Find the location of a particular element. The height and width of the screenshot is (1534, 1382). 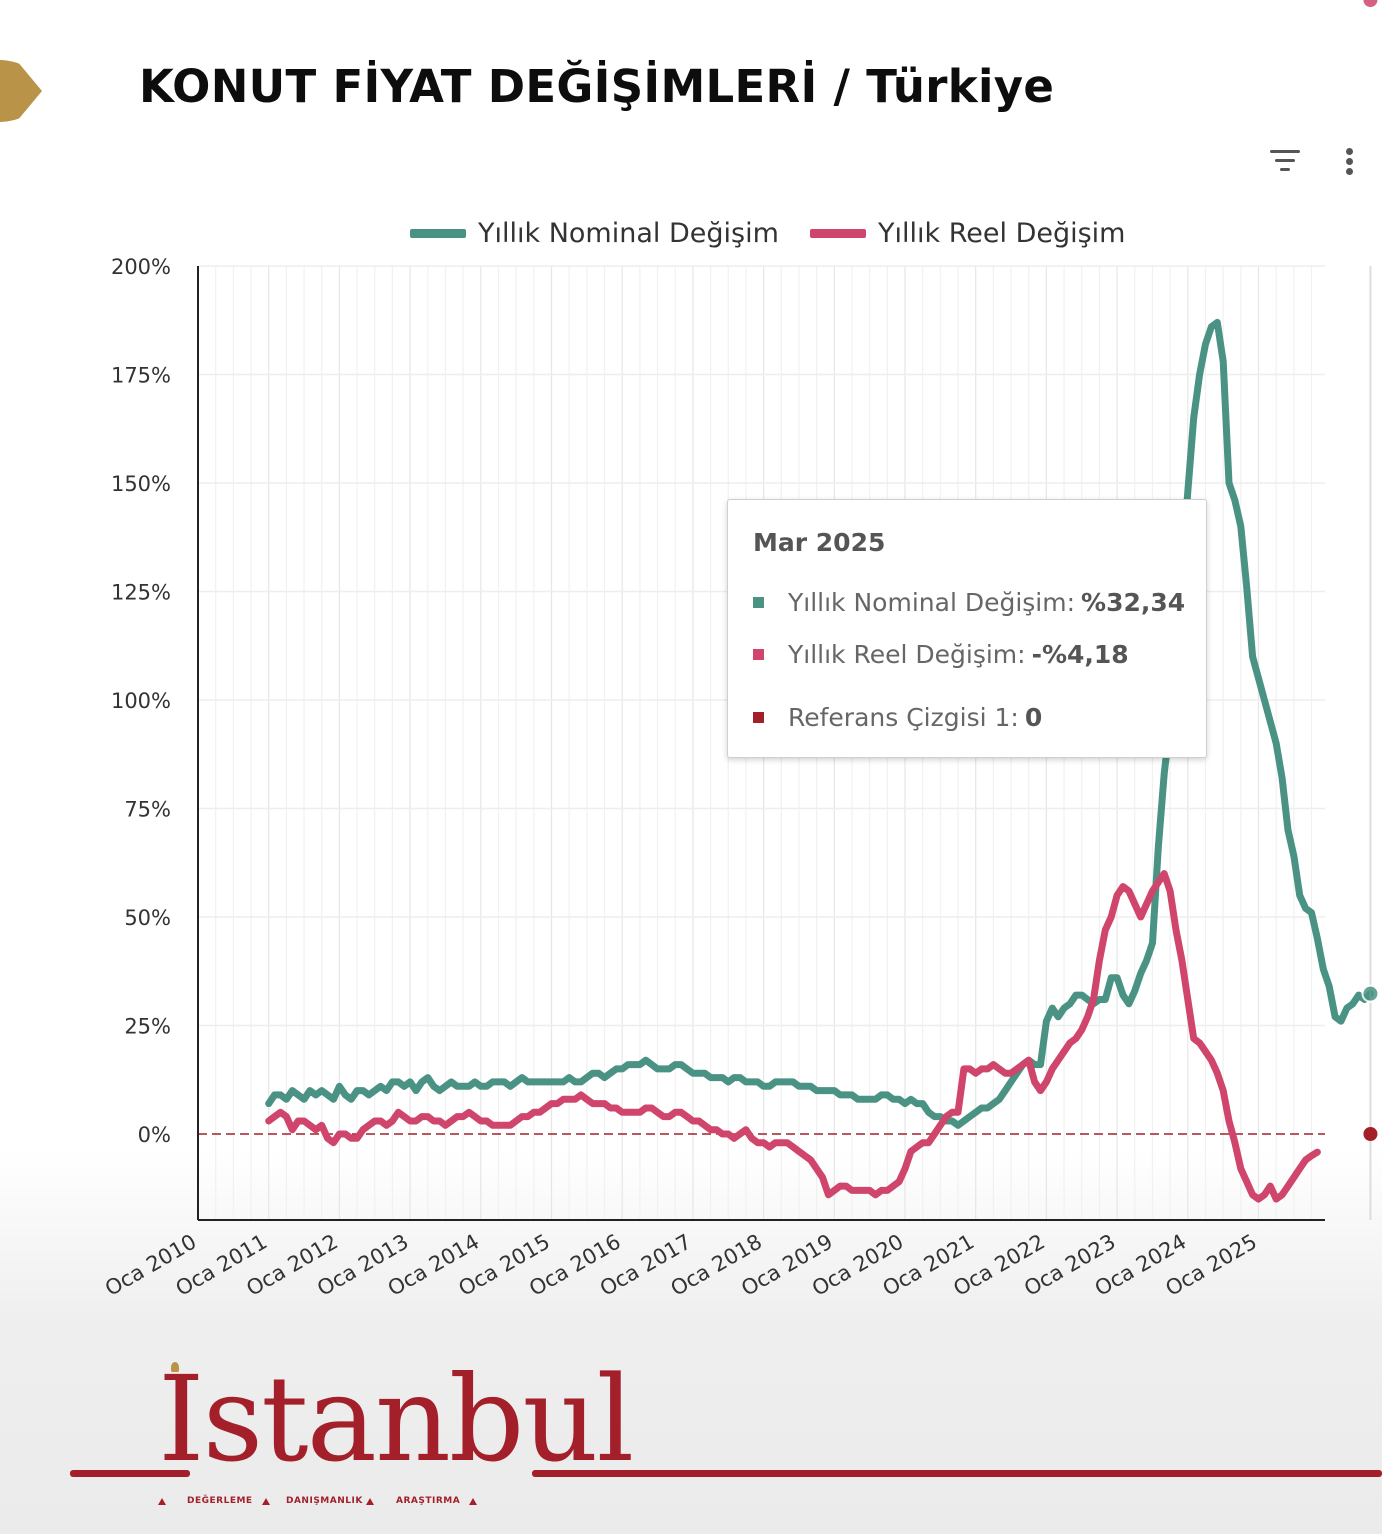

y-tick-label: 100% is located at coordinates (141, 701).